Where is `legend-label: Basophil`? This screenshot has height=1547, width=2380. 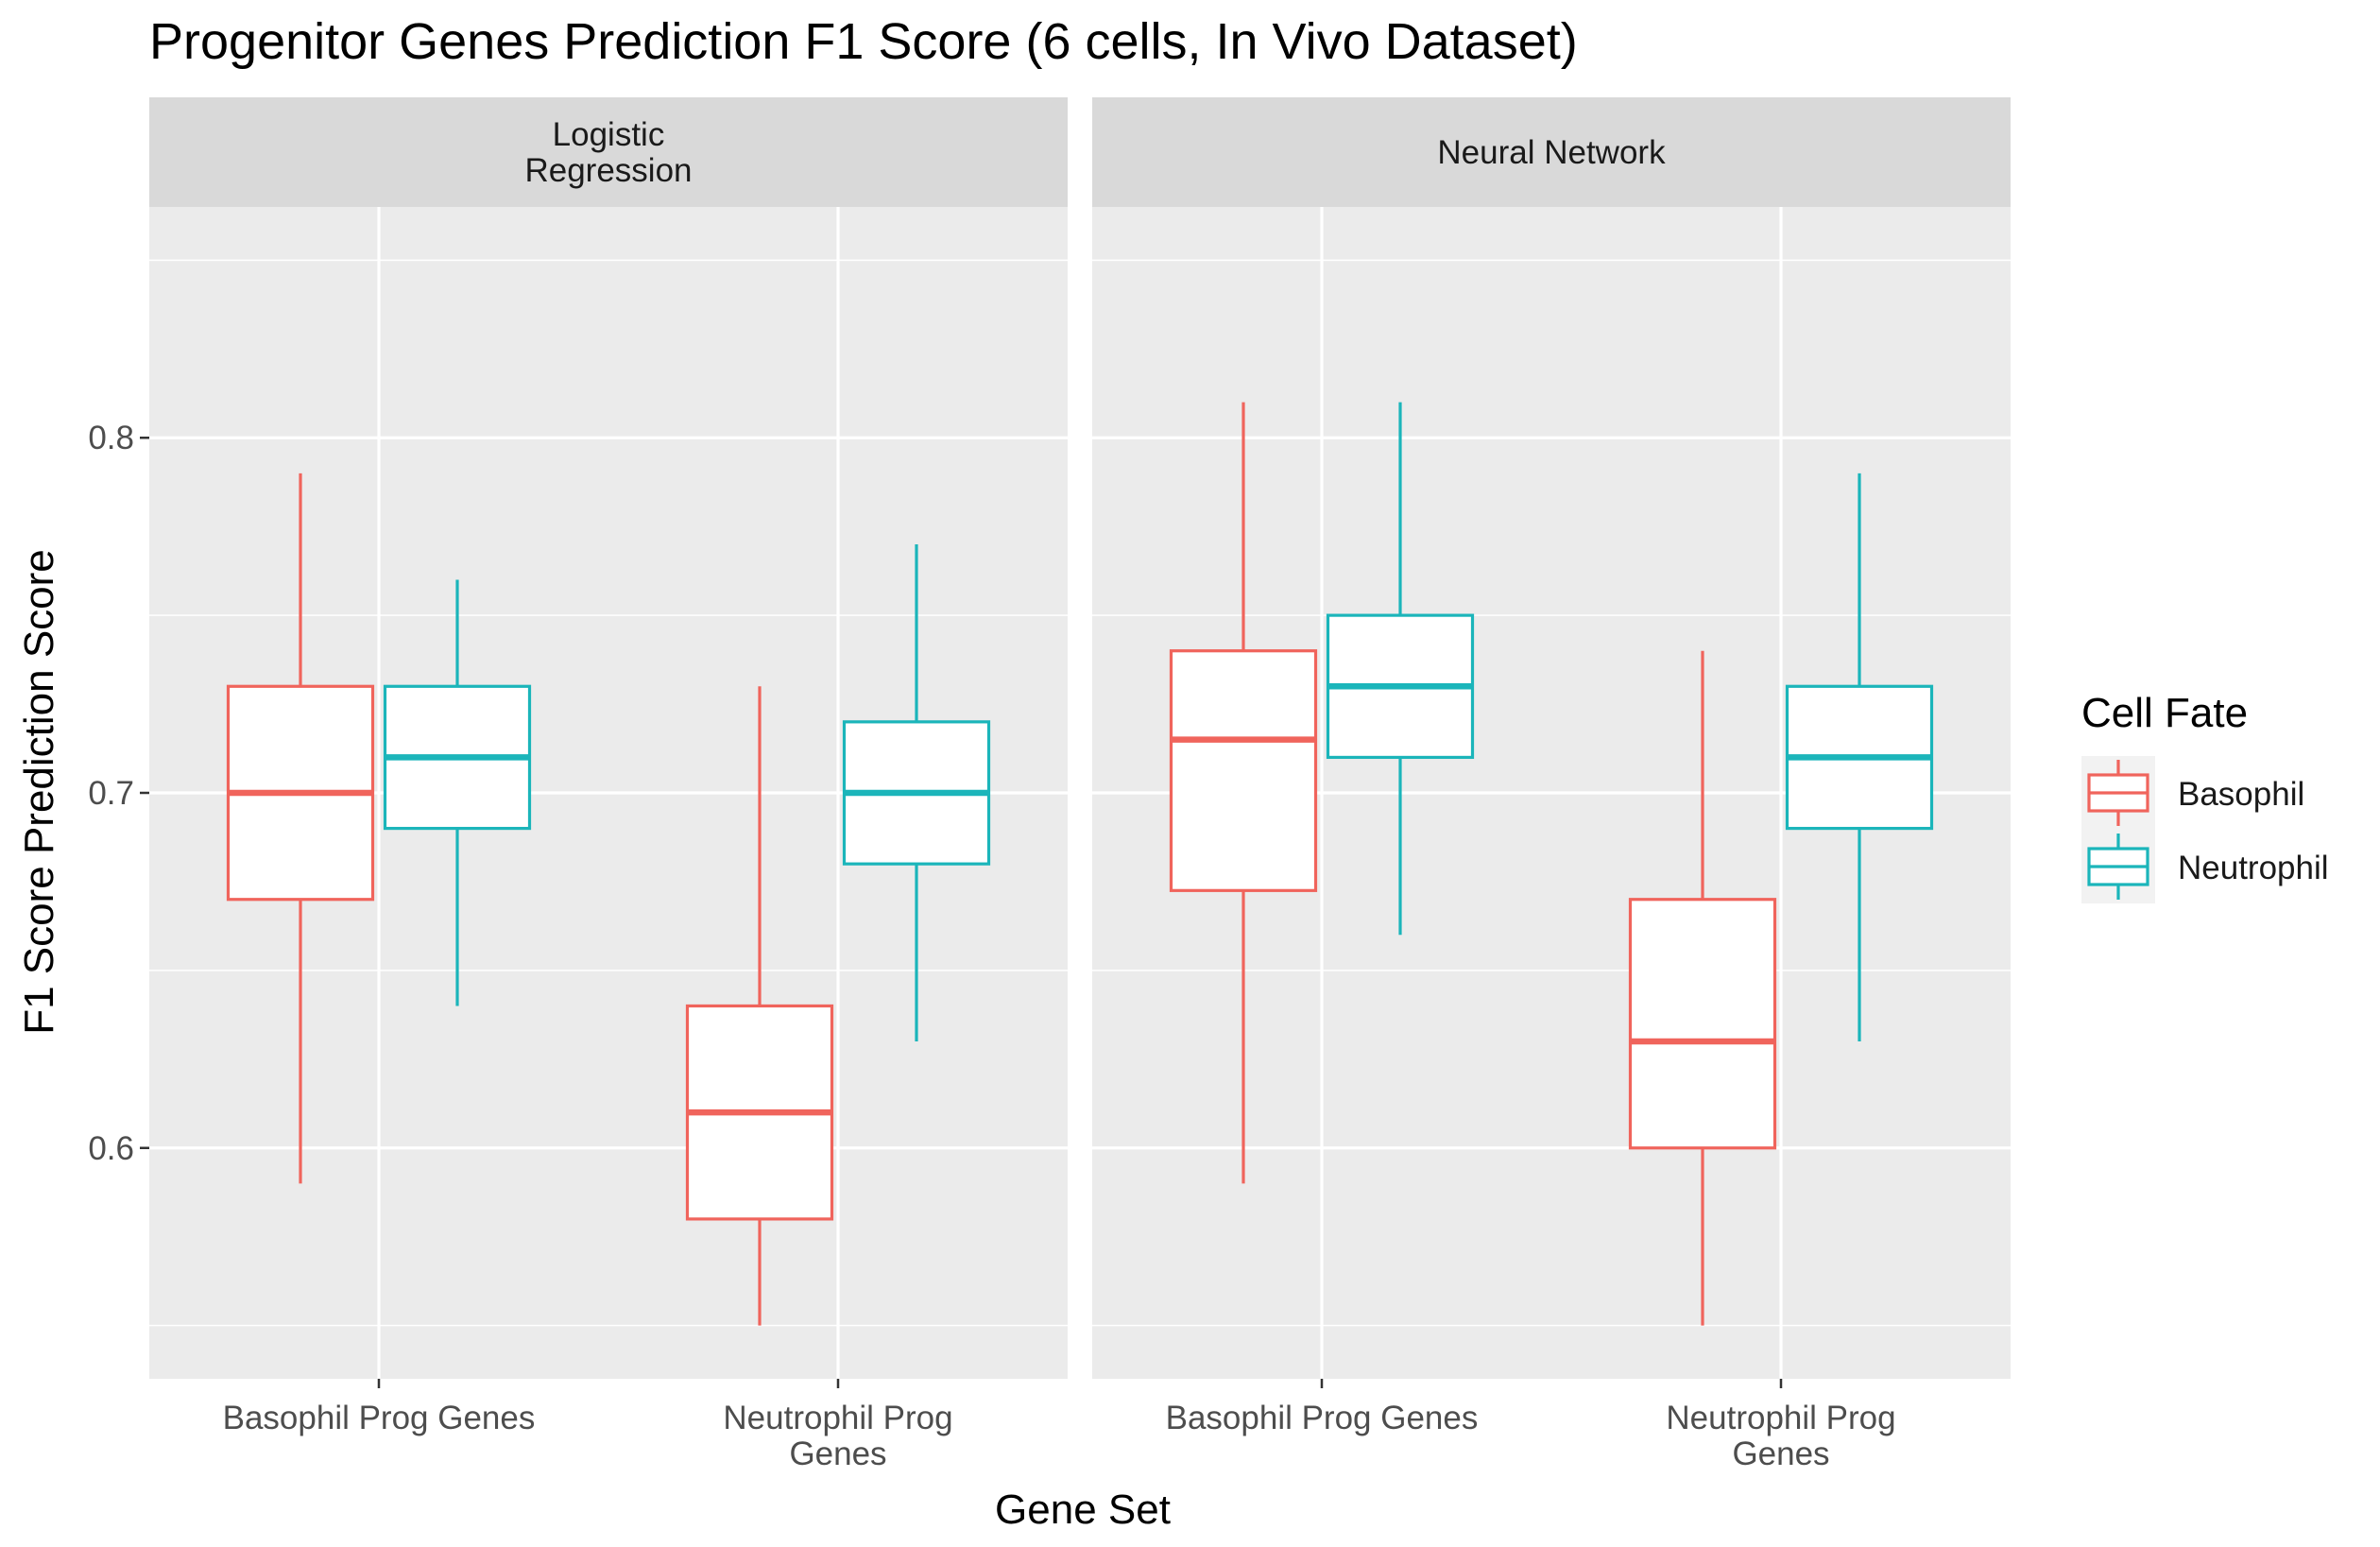 legend-label: Basophil is located at coordinates (2241, 794).